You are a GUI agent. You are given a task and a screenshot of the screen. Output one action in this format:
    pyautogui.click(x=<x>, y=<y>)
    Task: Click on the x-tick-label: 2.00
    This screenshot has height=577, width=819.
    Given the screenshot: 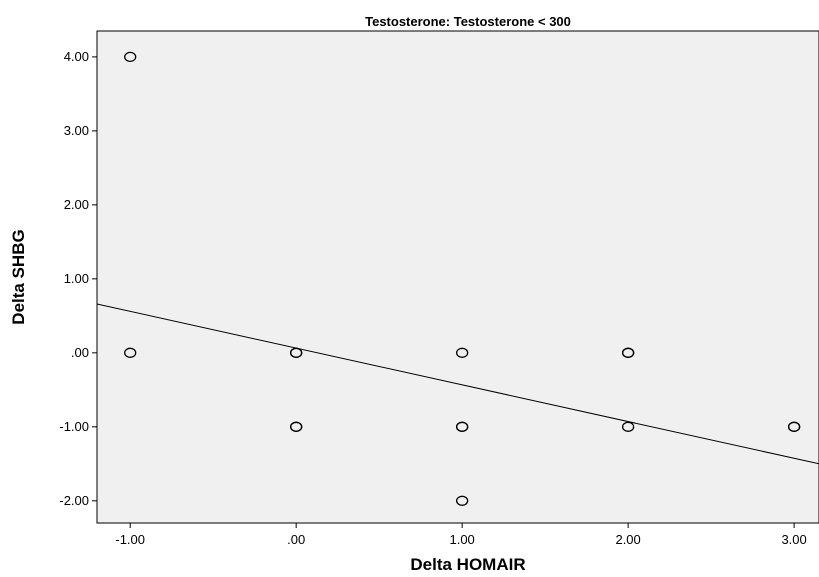 What is the action you would take?
    pyautogui.click(x=627, y=539)
    